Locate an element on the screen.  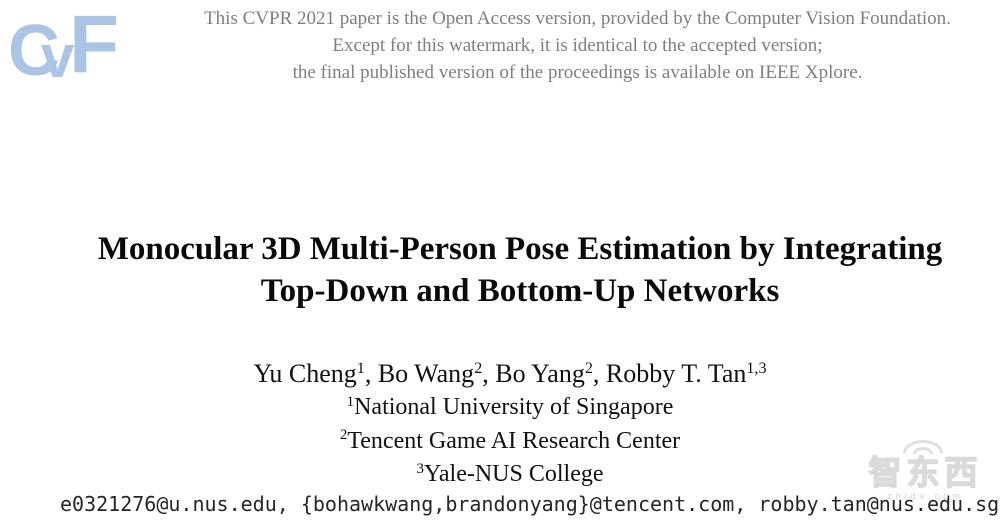
affiliation-sup-2: 2 is located at coordinates (343, 435).